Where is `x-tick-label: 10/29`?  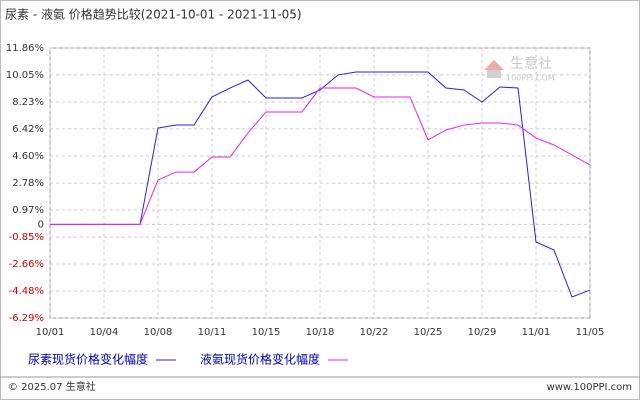
x-tick-label: 10/29 is located at coordinates (482, 332).